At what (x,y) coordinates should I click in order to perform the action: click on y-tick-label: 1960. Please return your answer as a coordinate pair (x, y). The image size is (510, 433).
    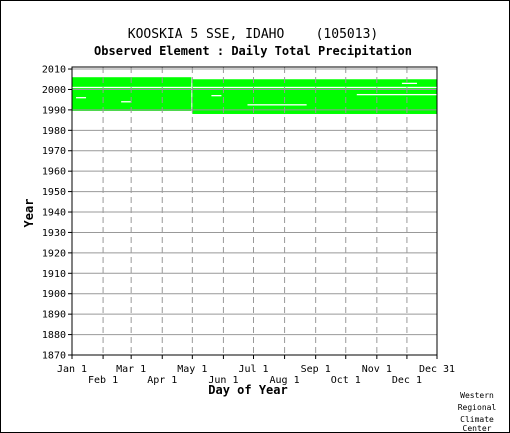
    Looking at the image, I should click on (54, 172).